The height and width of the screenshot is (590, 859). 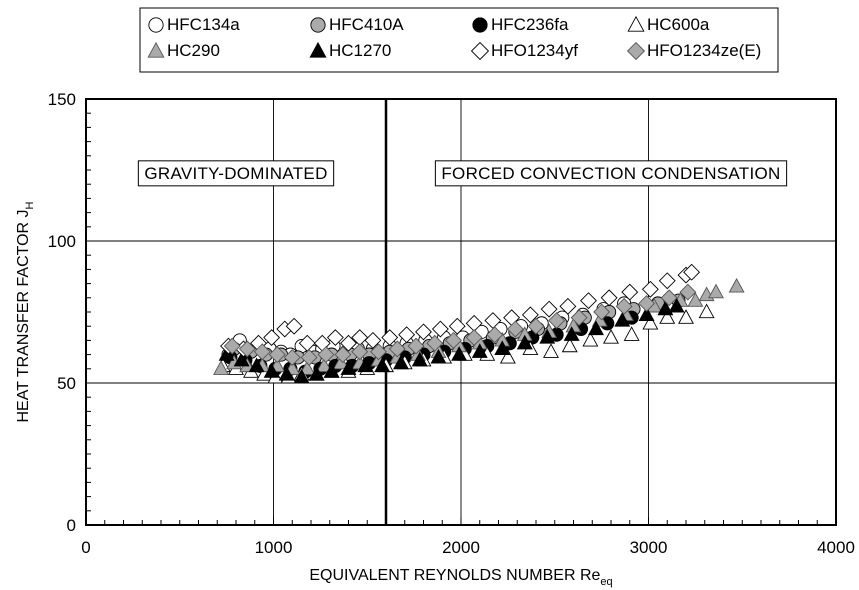 I want to click on legend-entry-hfc134a: HFC134a, so click(x=194, y=24).